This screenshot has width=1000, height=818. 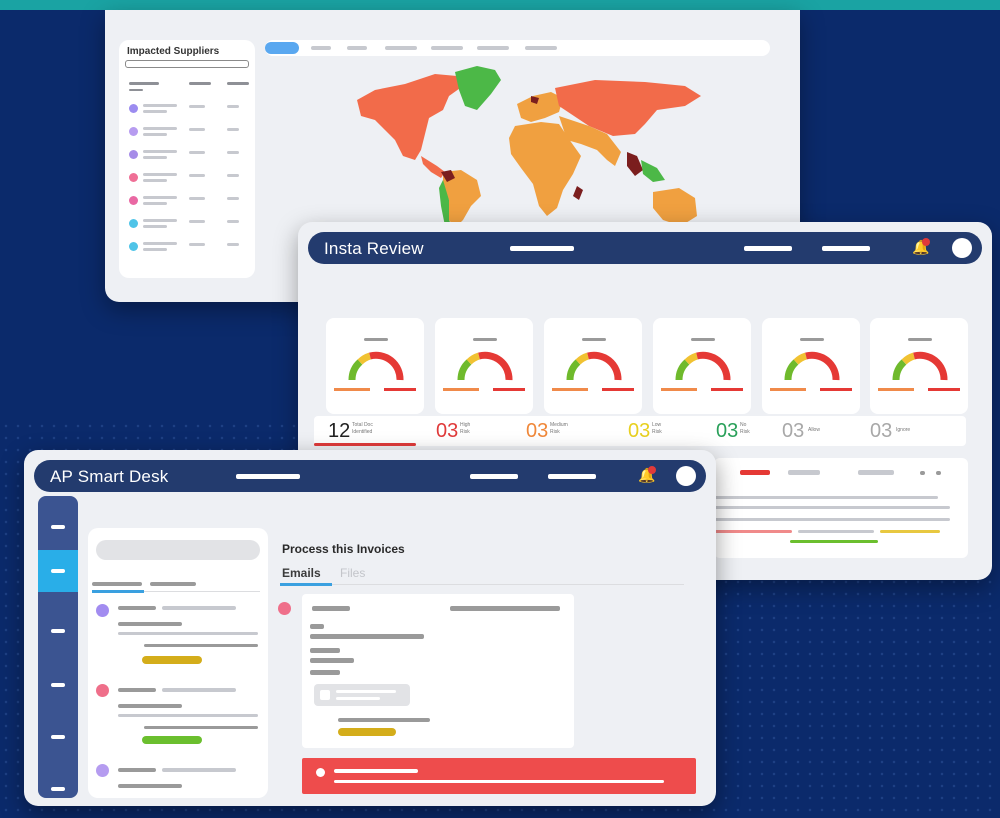 I want to click on sidebar-item-active, so click(x=58, y=571).